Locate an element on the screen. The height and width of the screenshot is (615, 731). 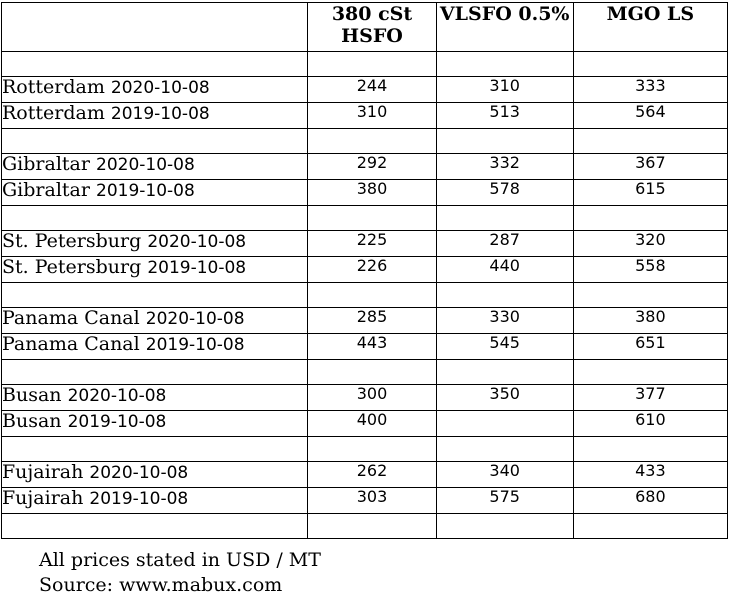
mgo-price-cell: 651 is located at coordinates (650, 346).